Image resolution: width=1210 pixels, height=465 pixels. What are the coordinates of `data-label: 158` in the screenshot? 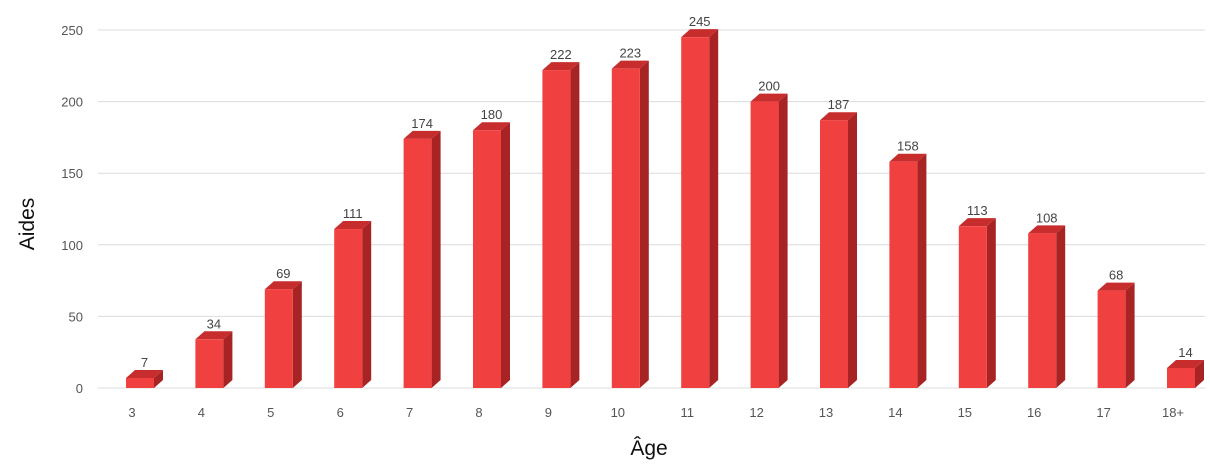 It's located at (908, 146).